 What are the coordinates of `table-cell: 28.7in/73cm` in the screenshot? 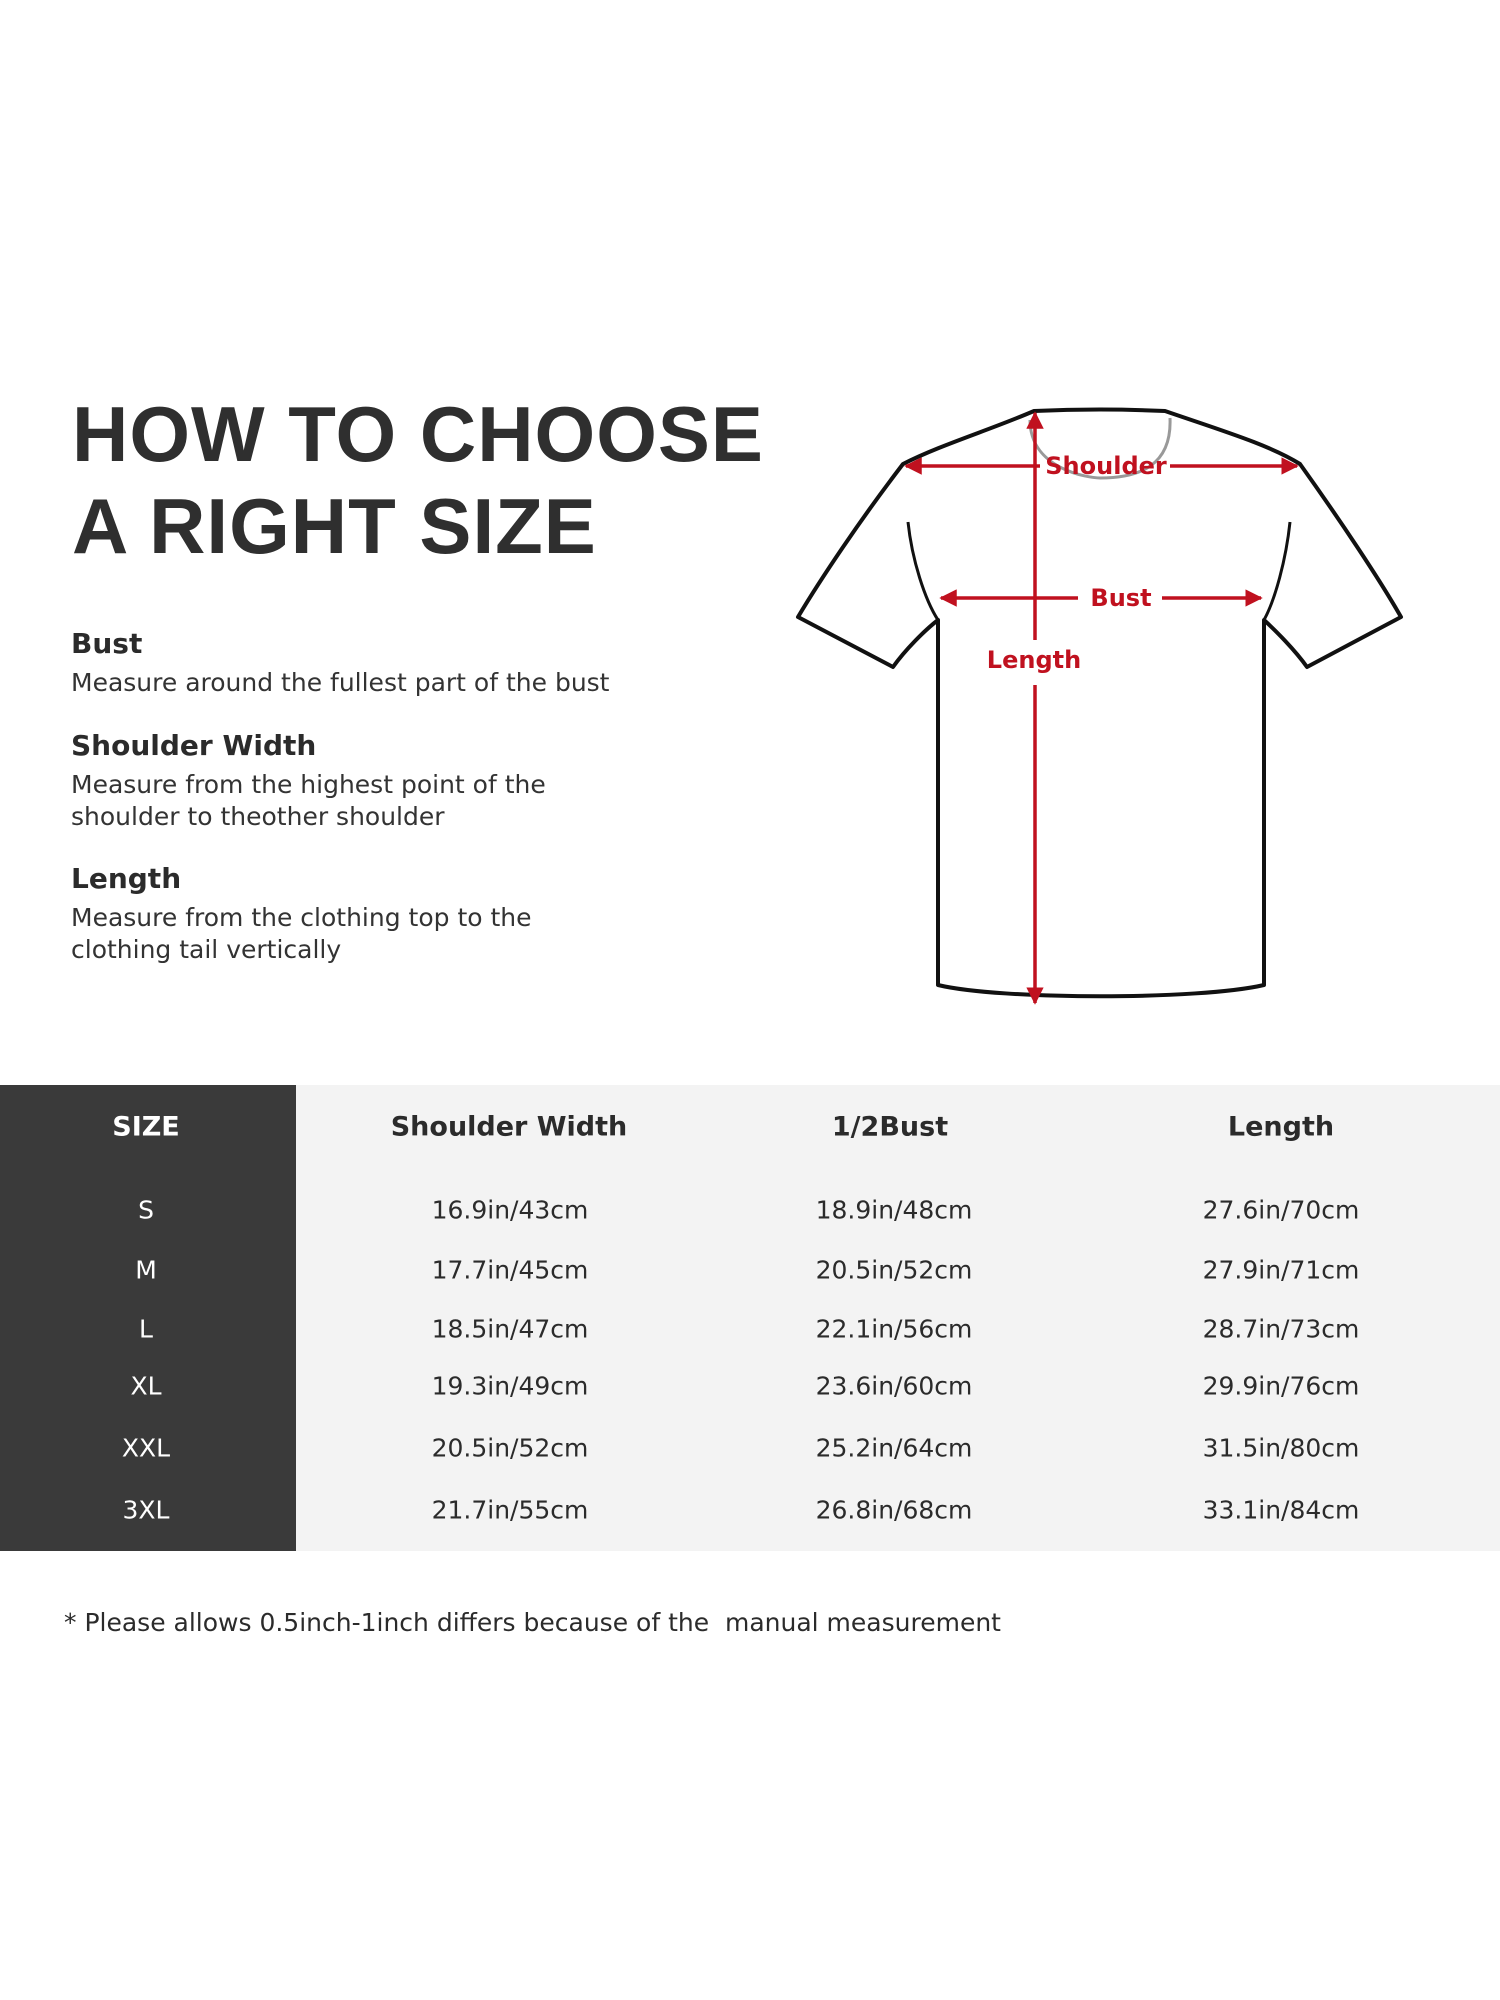 It's located at (1281, 1329).